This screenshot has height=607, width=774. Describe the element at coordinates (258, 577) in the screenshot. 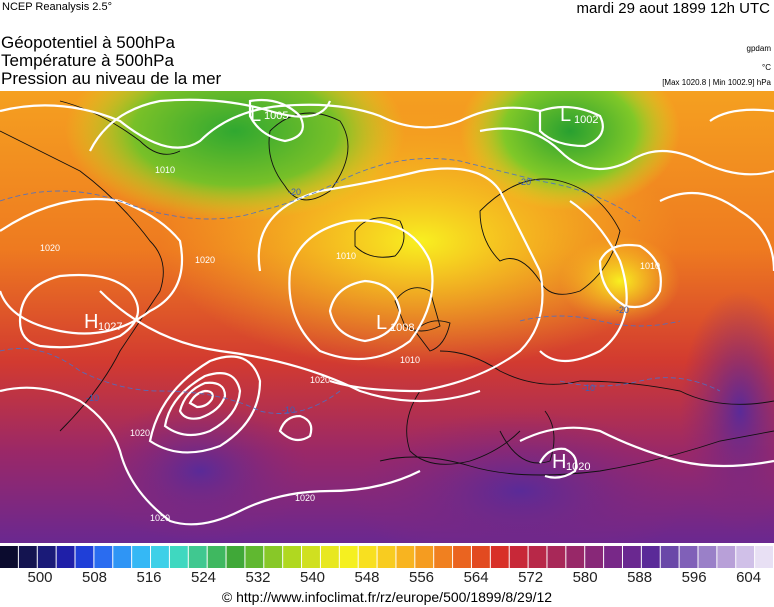

I see `color-scale-label: 532` at that location.